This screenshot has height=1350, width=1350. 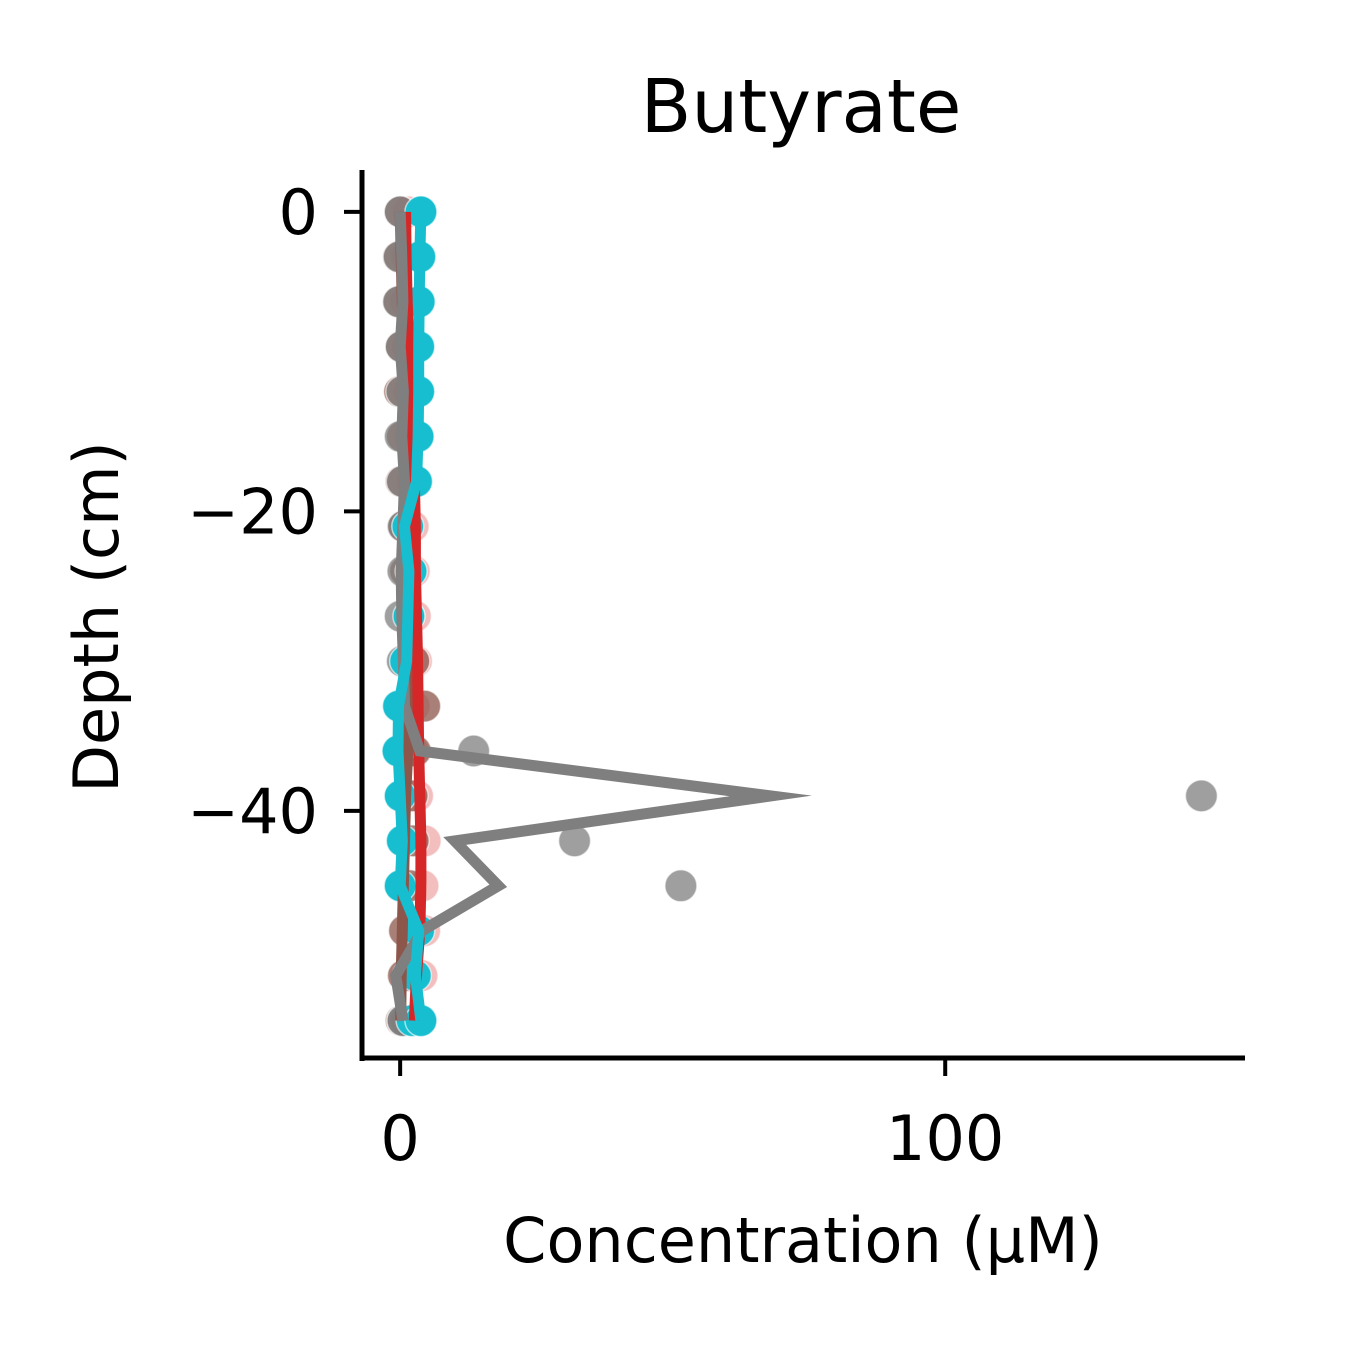 What do you see at coordinates (252, 511) in the screenshot?
I see `y-tick-label: −20` at bounding box center [252, 511].